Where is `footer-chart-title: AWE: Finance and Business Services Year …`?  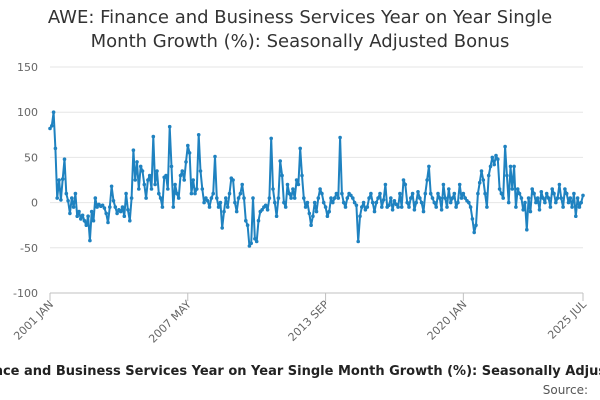
footer-chart-title: AWE: Finance and Business Services Year … is located at coordinates (300, 371).